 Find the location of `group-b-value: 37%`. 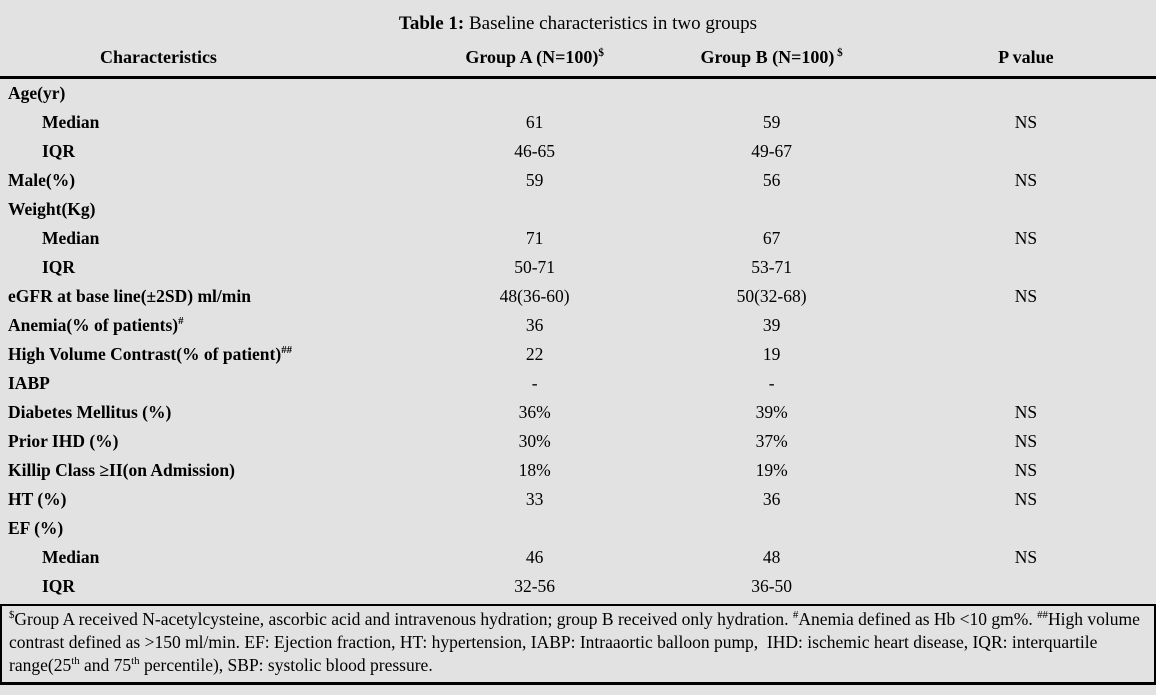

group-b-value: 37% is located at coordinates (771, 441).